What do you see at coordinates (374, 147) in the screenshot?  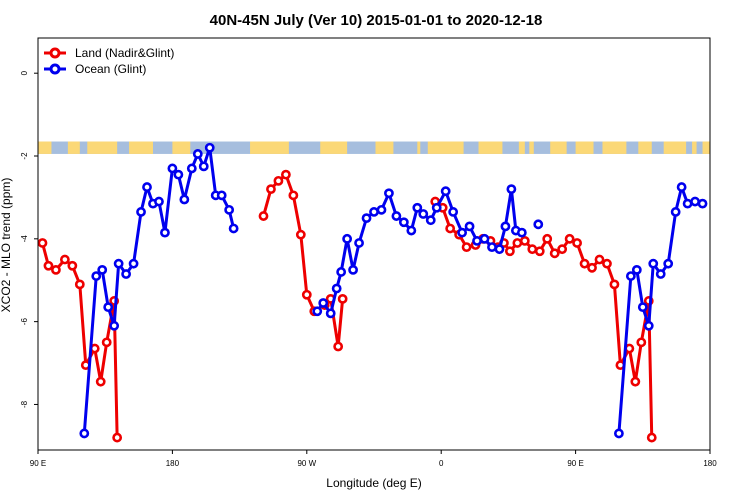 I see `land-ocean-band` at bounding box center [374, 147].